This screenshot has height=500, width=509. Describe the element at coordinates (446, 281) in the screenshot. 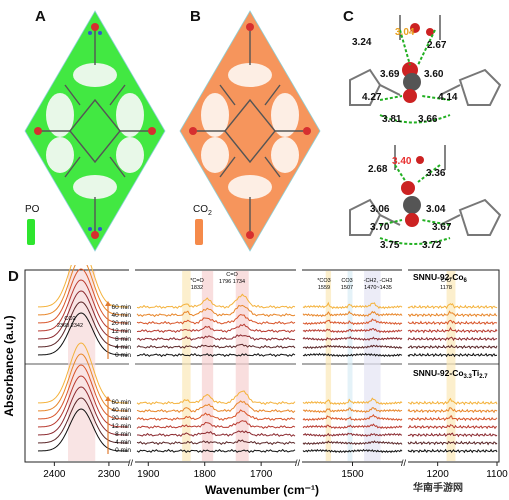

I see `peak-label: C-O` at that location.